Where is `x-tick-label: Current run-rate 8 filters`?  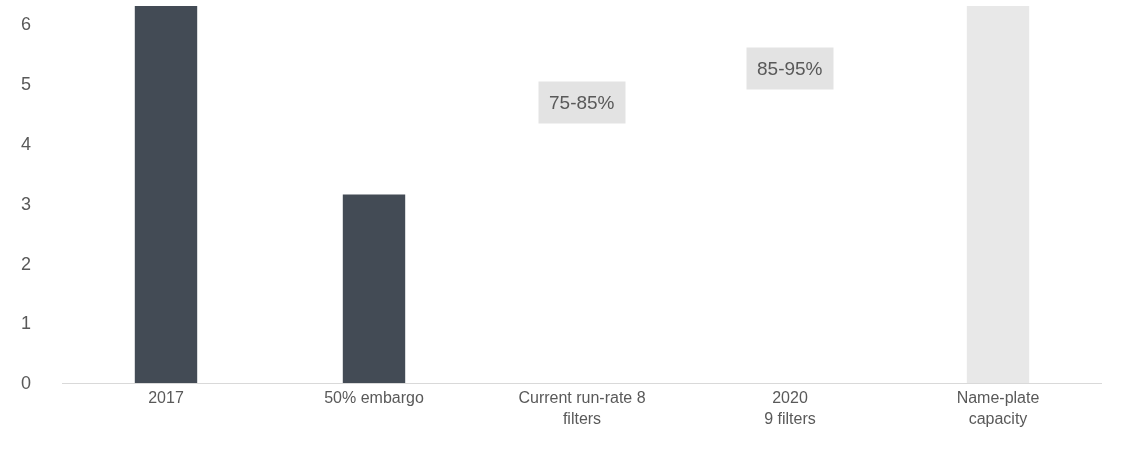
x-tick-label: Current run-rate 8 filters is located at coordinates (582, 408).